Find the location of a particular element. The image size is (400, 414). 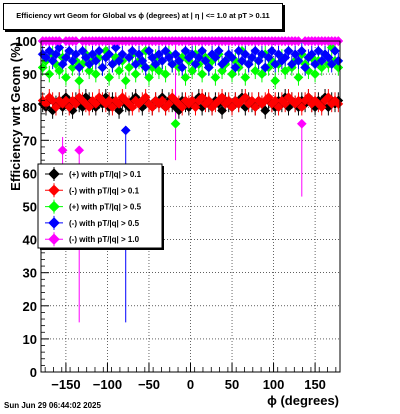

x-tick-label: 100 is located at coordinates (274, 384).